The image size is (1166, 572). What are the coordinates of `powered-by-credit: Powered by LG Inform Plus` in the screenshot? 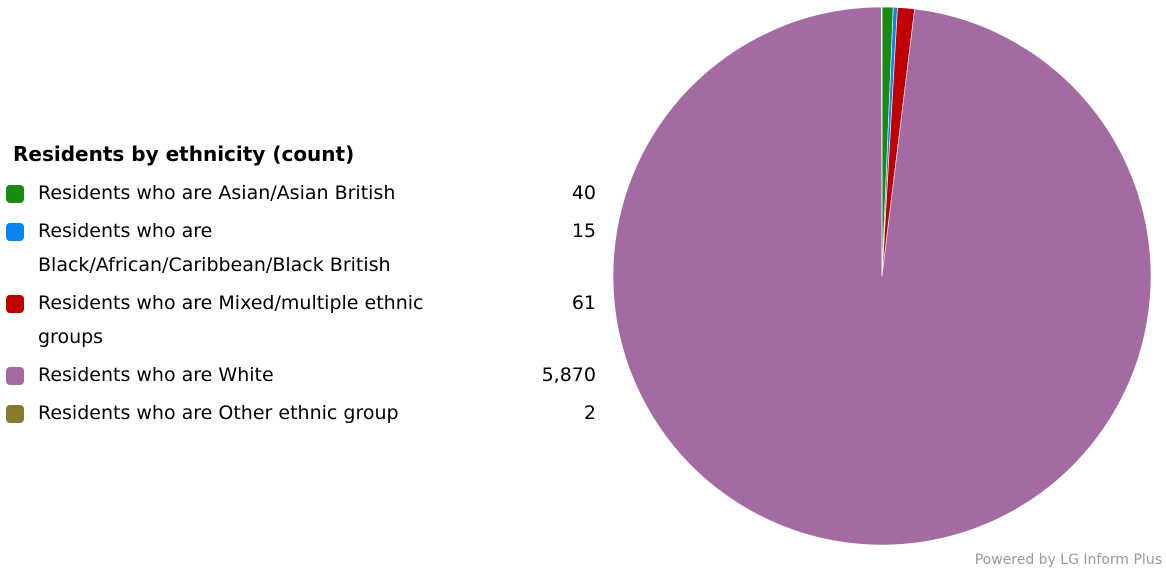 It's located at (1068, 560).